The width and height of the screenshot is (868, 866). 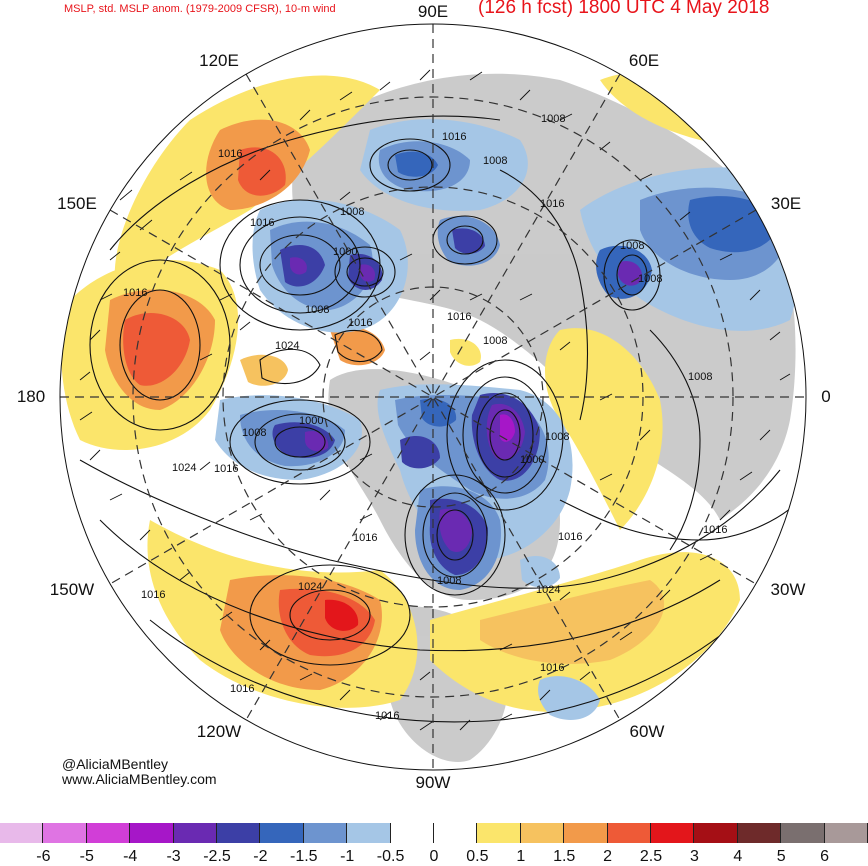 I want to click on colorbar, so click(x=434, y=833).